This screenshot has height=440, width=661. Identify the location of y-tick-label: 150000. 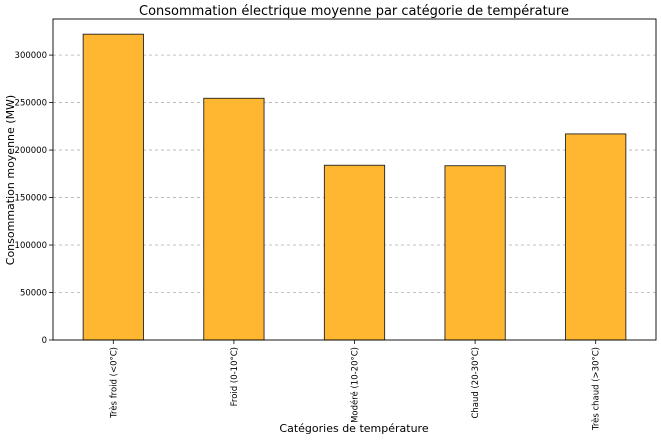
(31, 199).